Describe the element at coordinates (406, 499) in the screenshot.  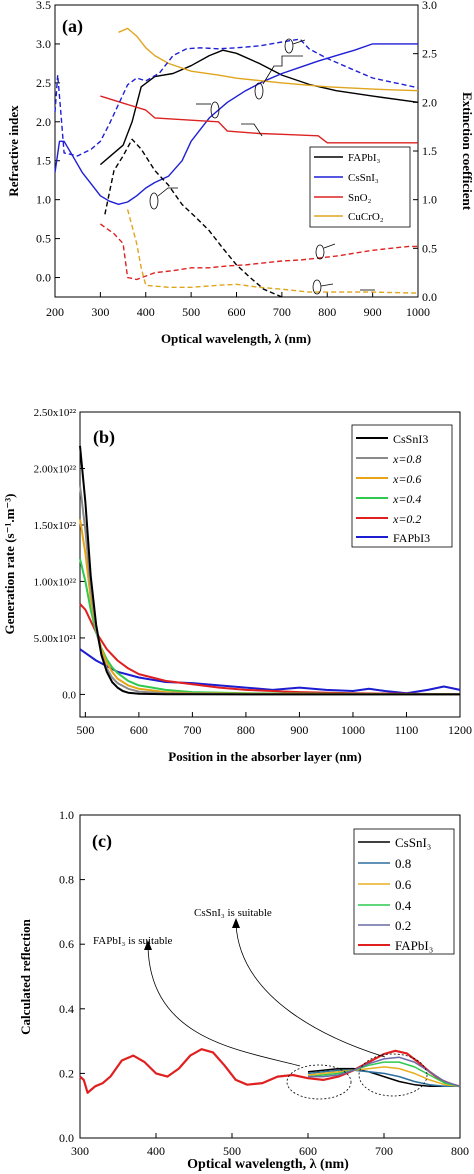
I see `legend-entry: x=0.4` at that location.